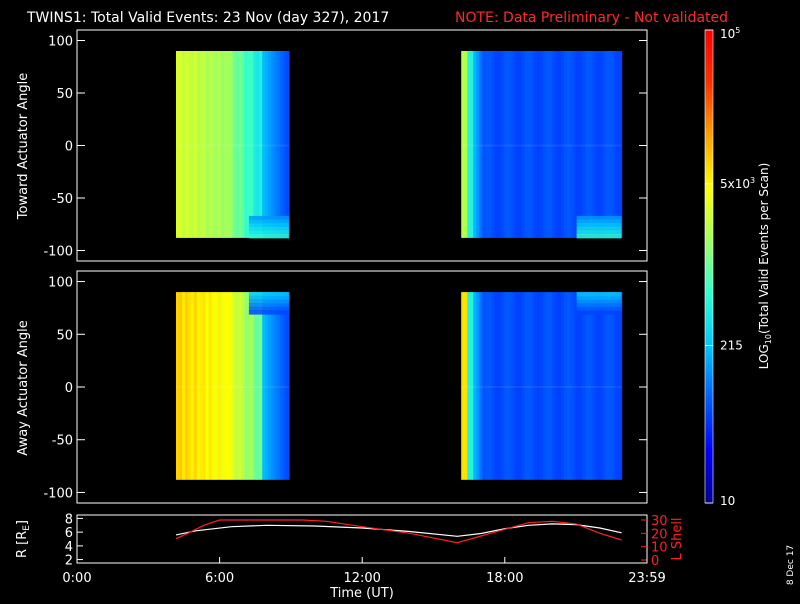  I want to click on lshell-tick-label: 20, so click(659, 534).